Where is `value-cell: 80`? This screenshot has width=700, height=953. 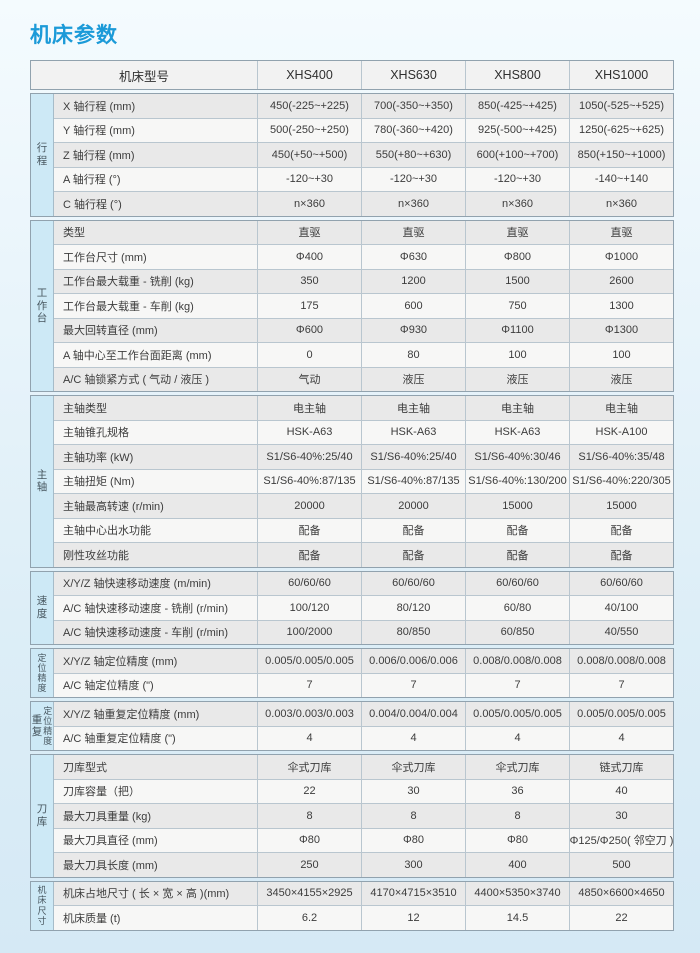 value-cell: 80 is located at coordinates (413, 355).